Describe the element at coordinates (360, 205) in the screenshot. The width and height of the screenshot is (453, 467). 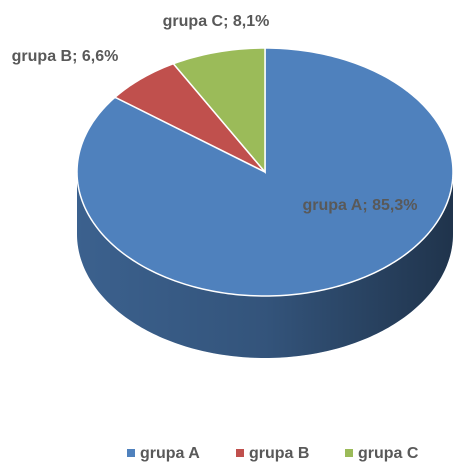
I see `data-label: grupa A; 85,3%` at that location.